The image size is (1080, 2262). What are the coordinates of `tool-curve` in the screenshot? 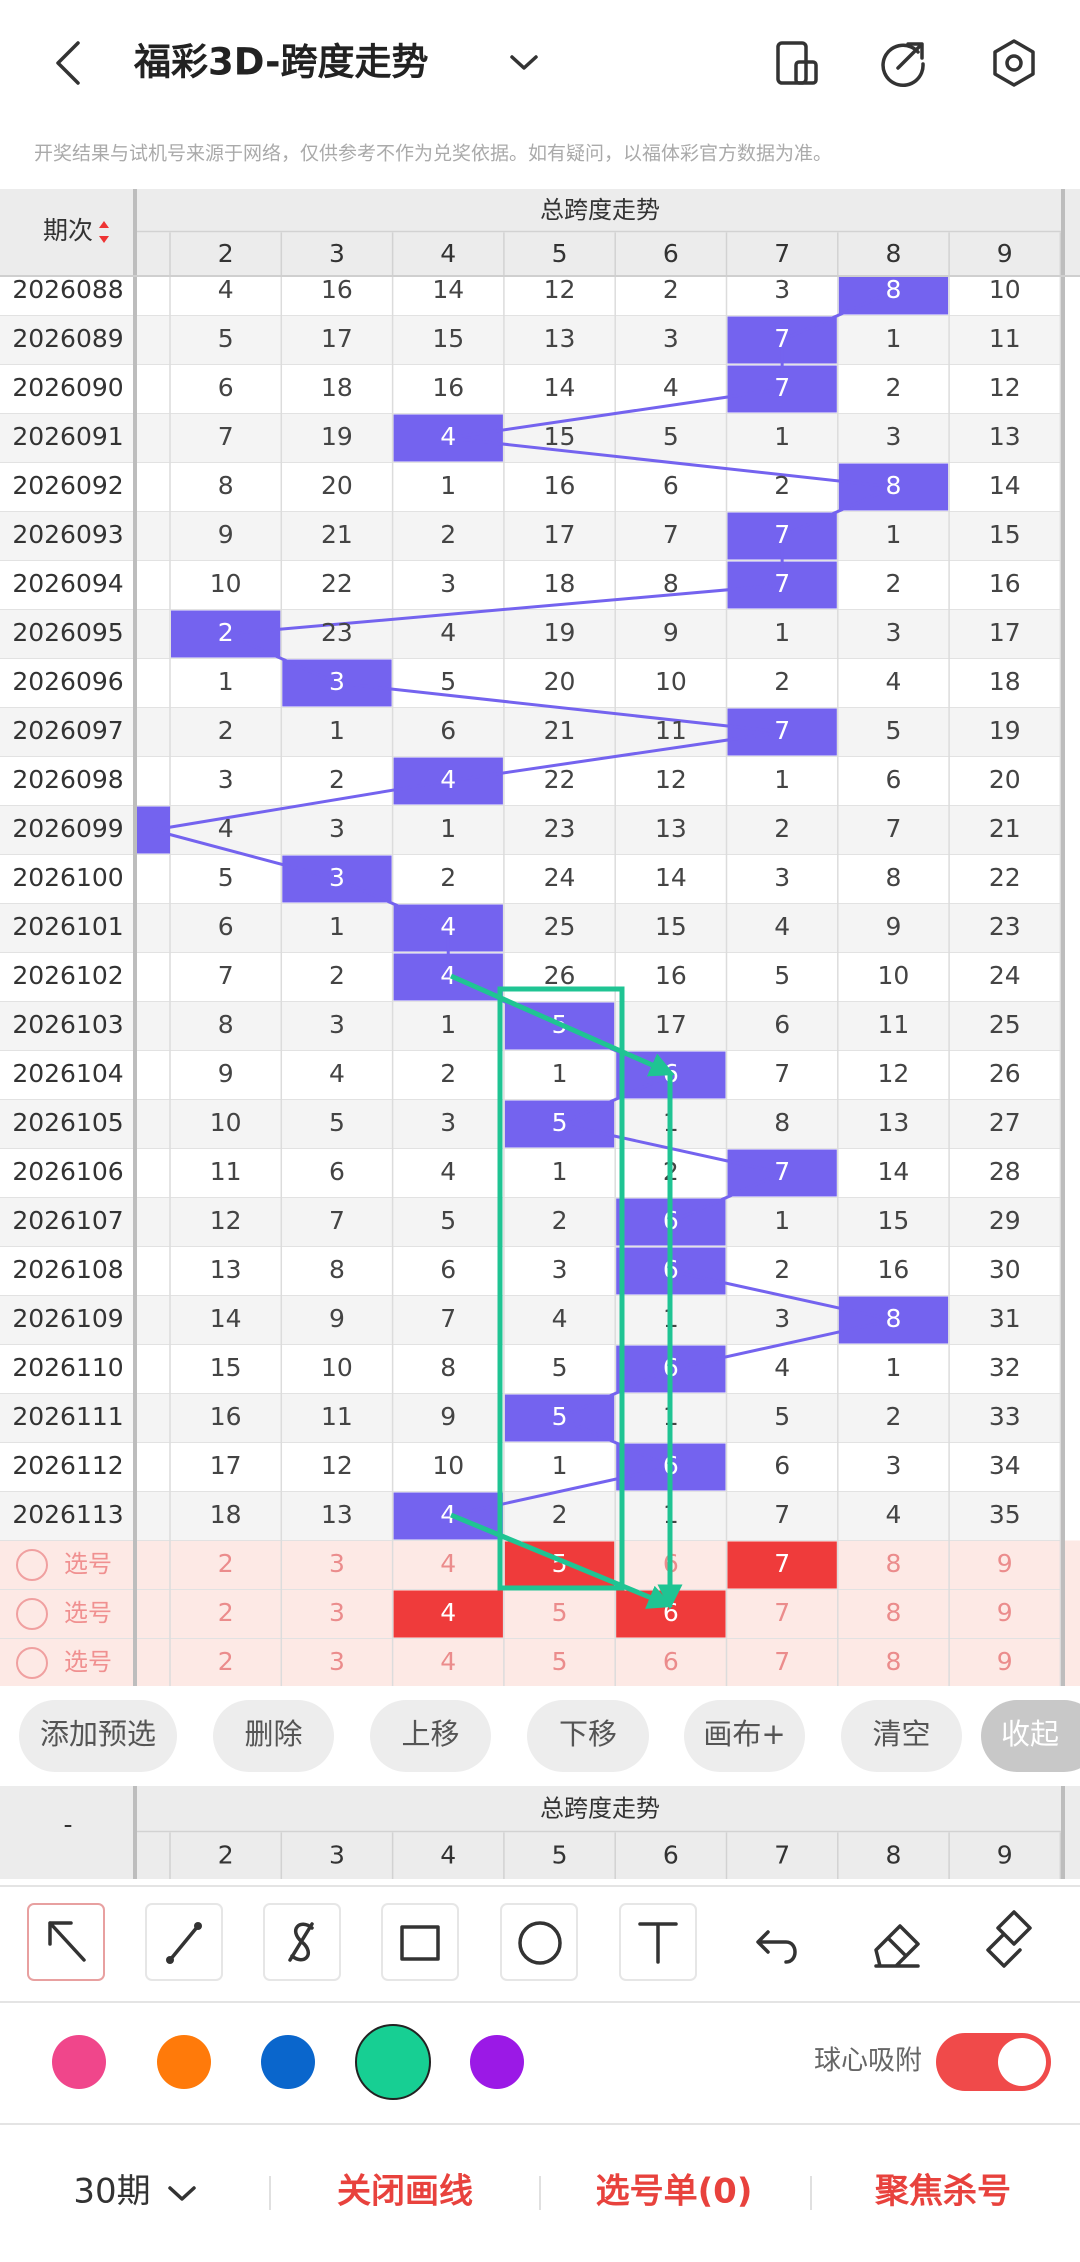 It's located at (301, 1942).